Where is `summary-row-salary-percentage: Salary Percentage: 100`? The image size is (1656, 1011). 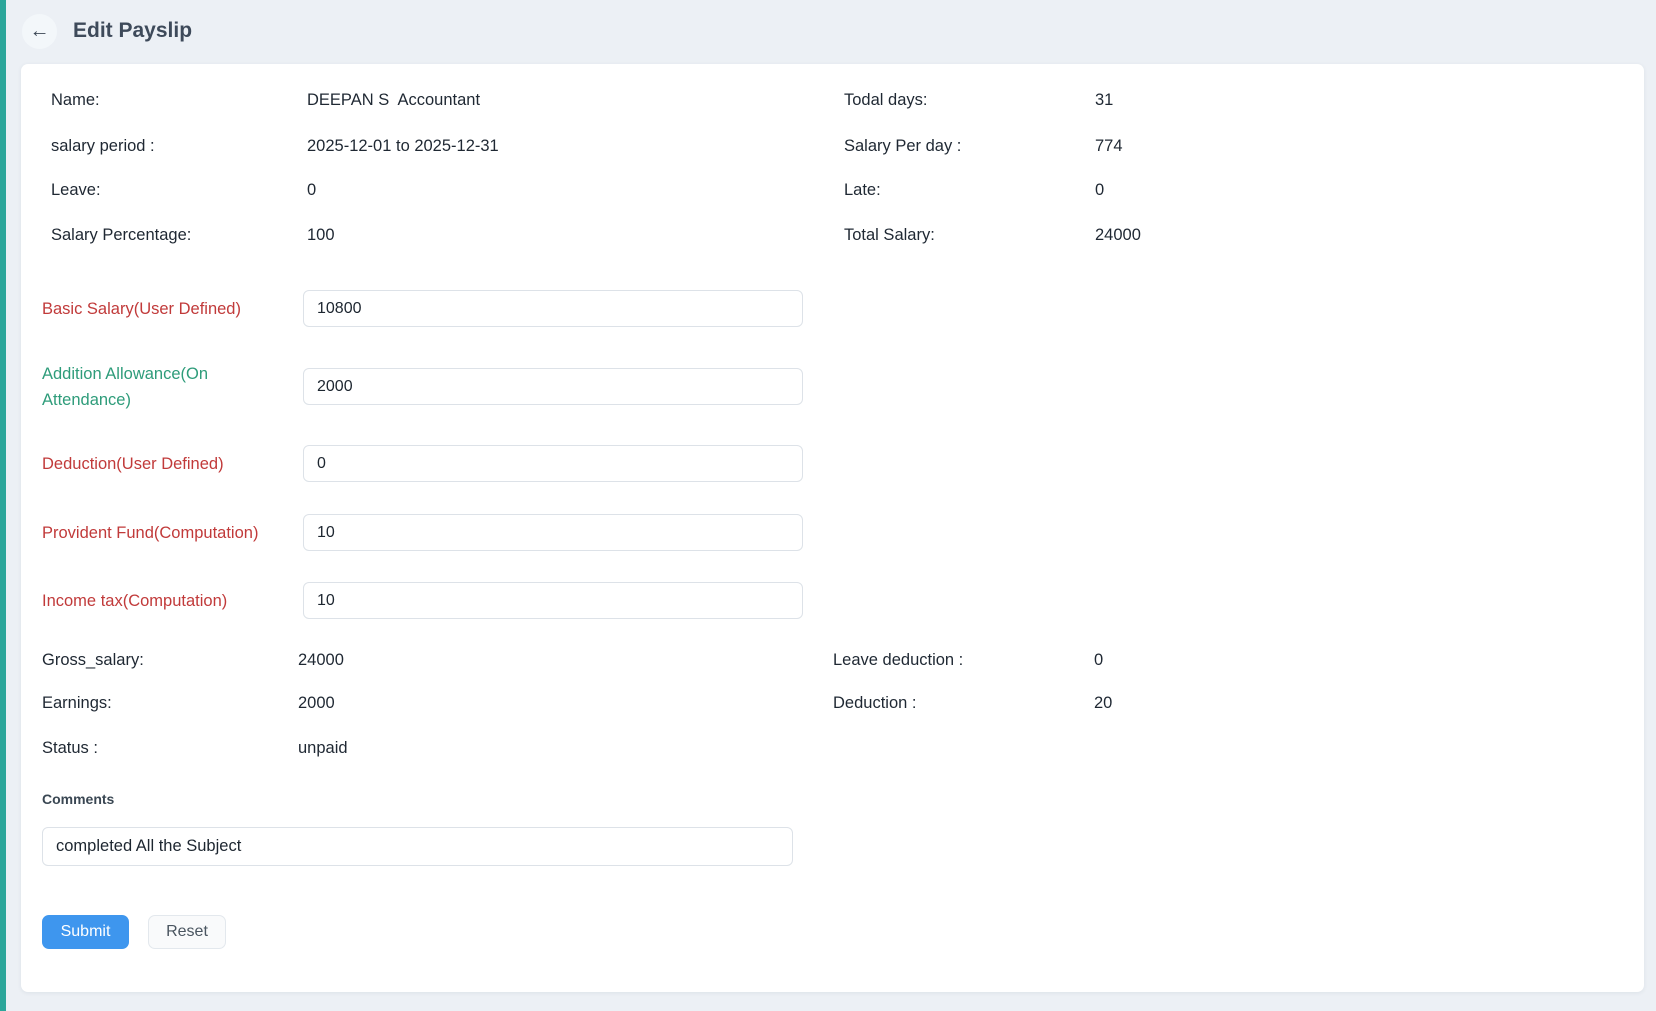 summary-row-salary-percentage: Salary Percentage: 100 is located at coordinates (431, 235).